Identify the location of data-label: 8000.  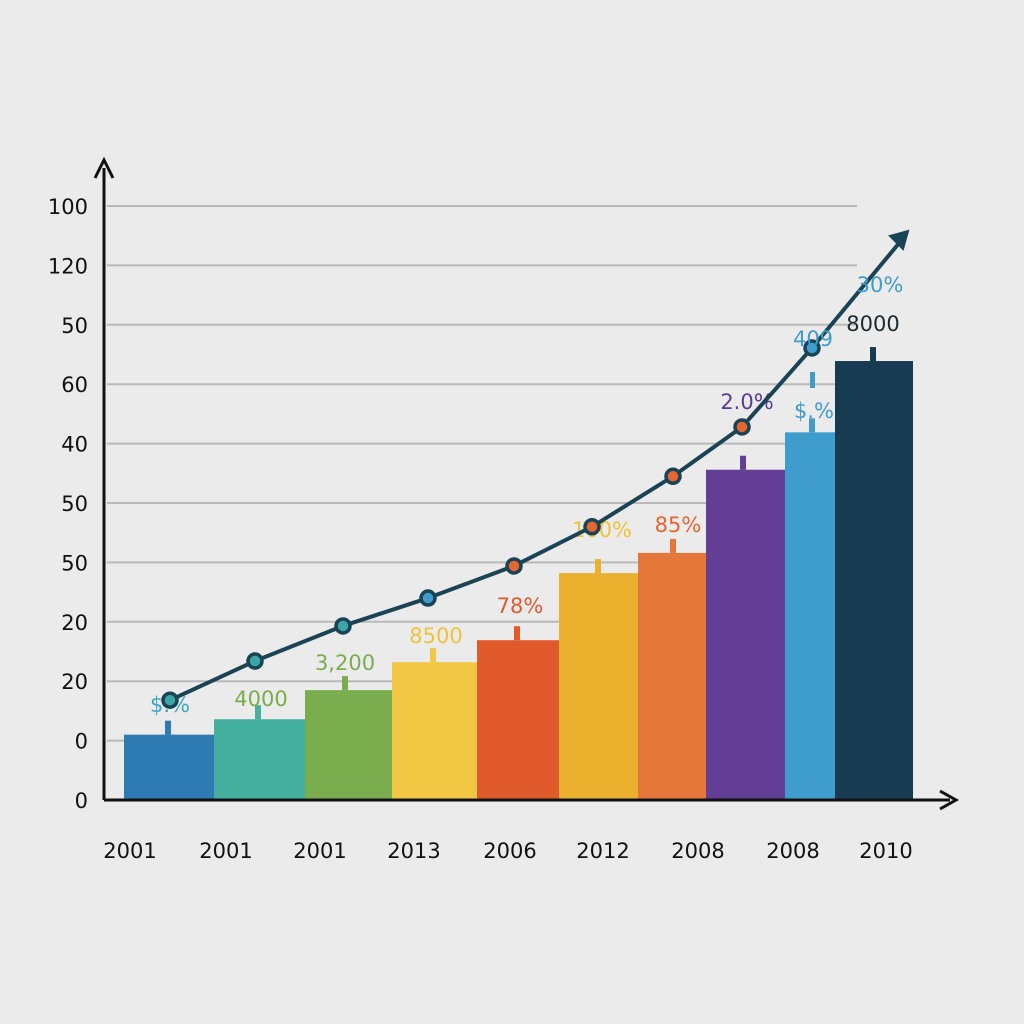
(872, 324).